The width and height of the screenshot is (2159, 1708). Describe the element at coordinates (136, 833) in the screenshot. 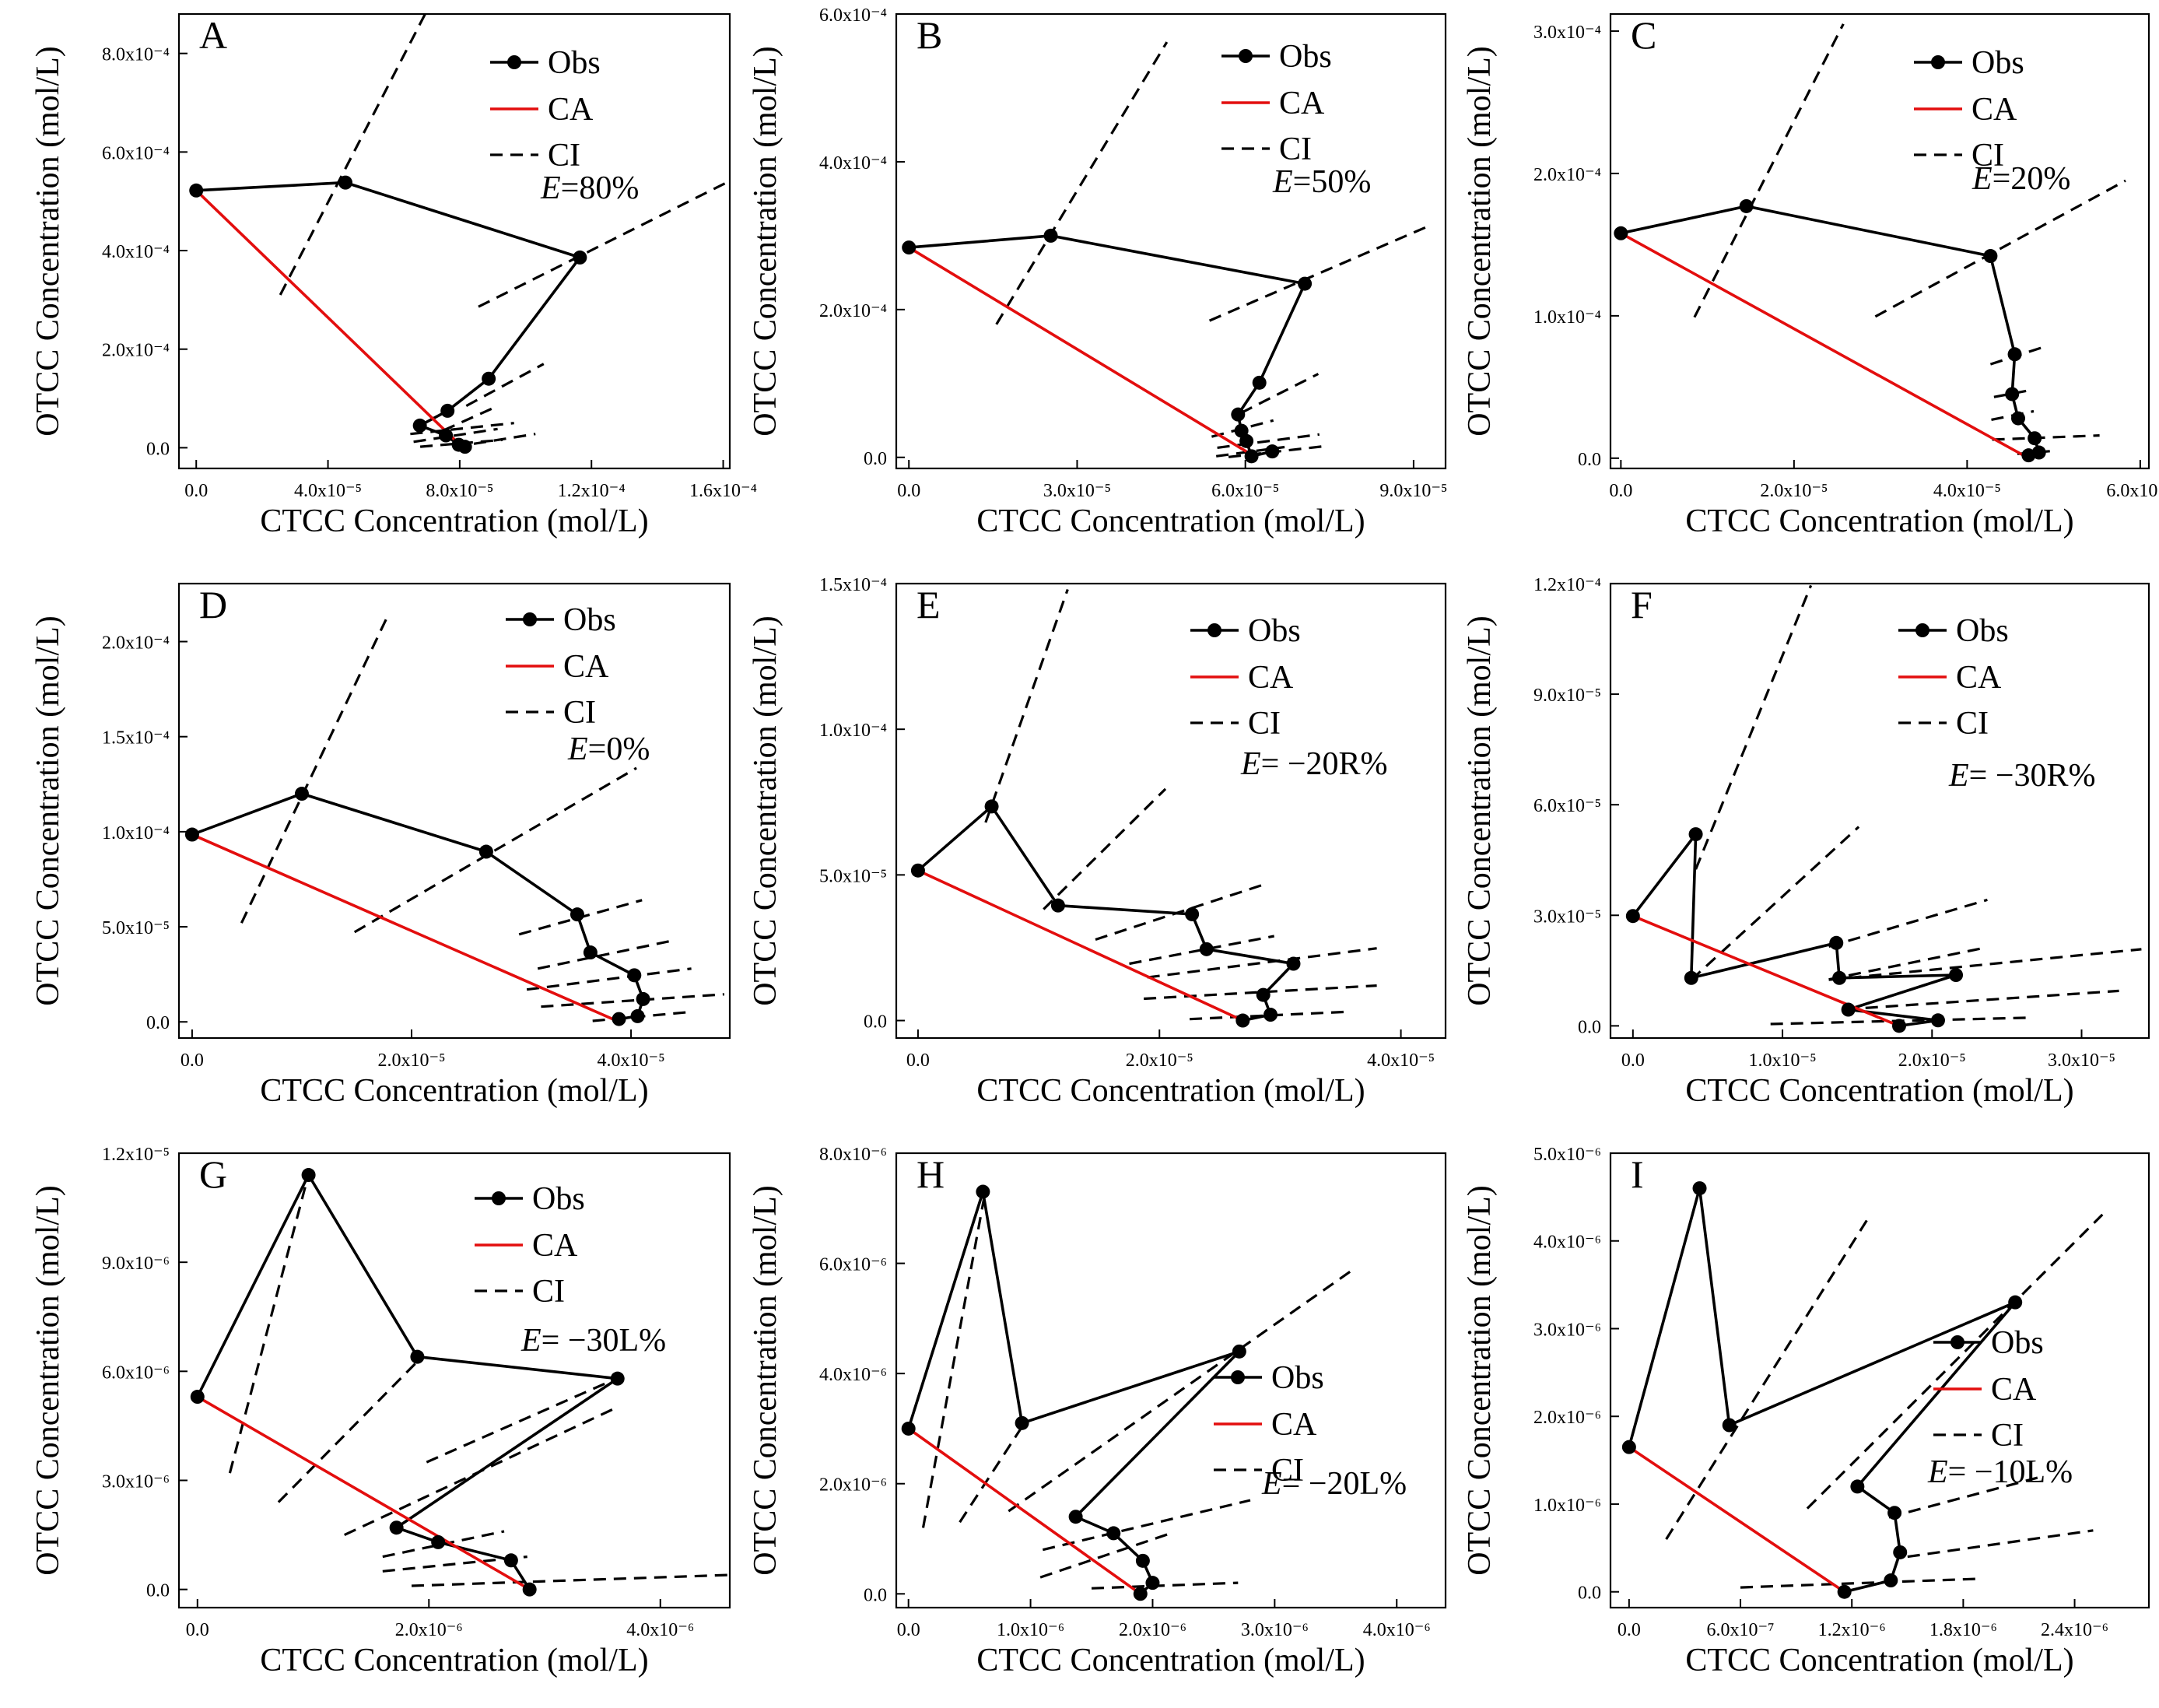

I see `y-tick-label: 1.0x10⁻⁴` at that location.